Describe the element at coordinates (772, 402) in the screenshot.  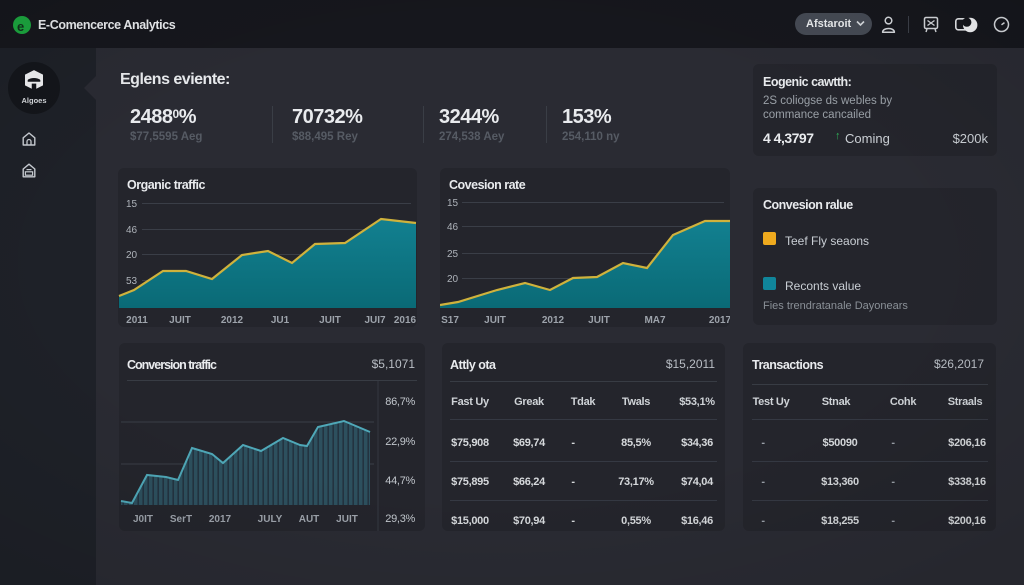
I see `svg-text: Test Uy` at that location.